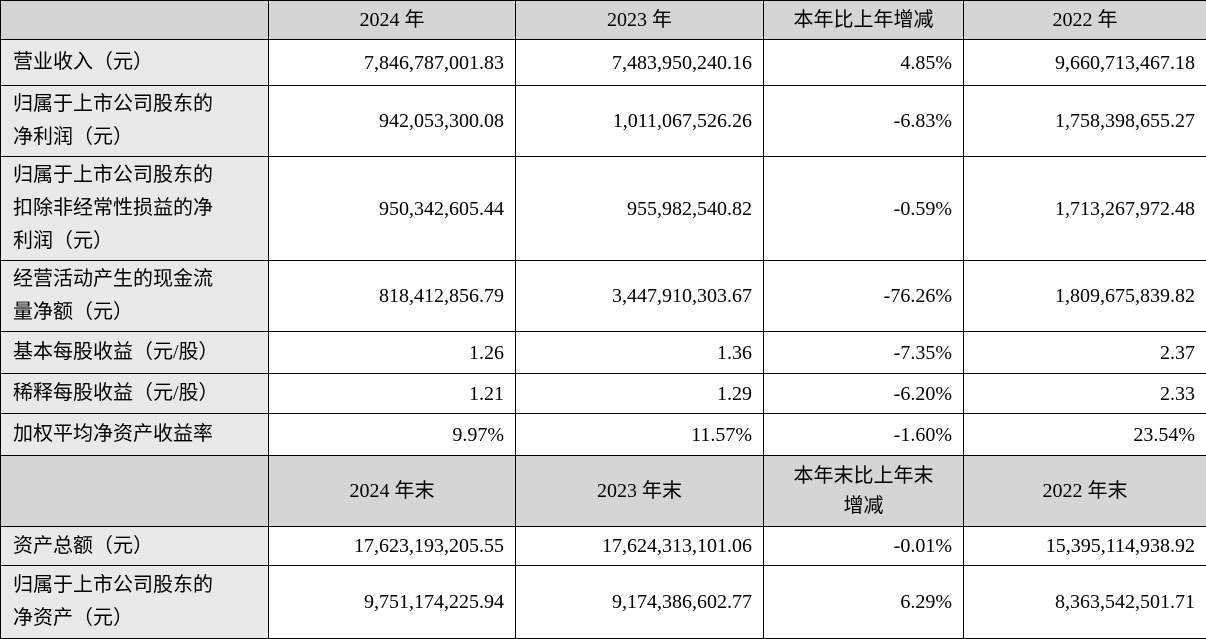  What do you see at coordinates (1085, 491) in the screenshot?
I see `column-header: 2022 年末` at bounding box center [1085, 491].